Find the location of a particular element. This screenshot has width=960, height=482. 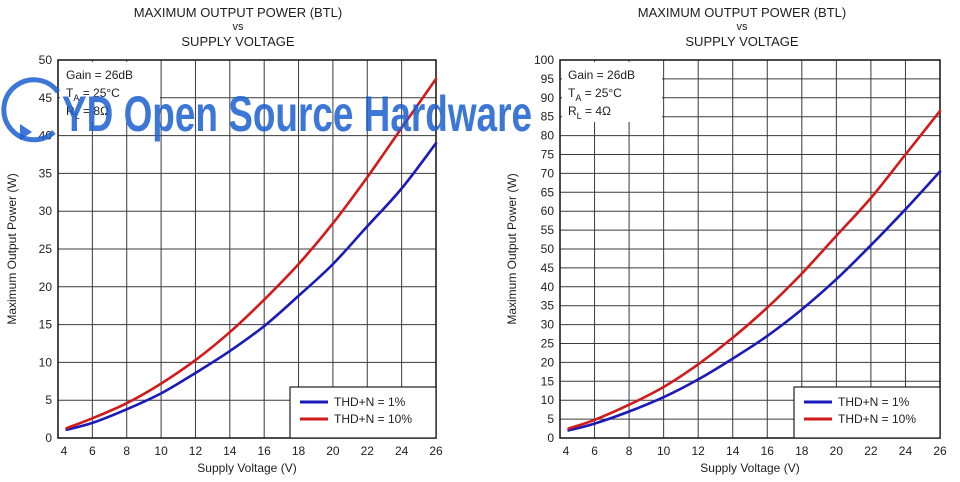

watermark-logo-icon is located at coordinates (31, 110).